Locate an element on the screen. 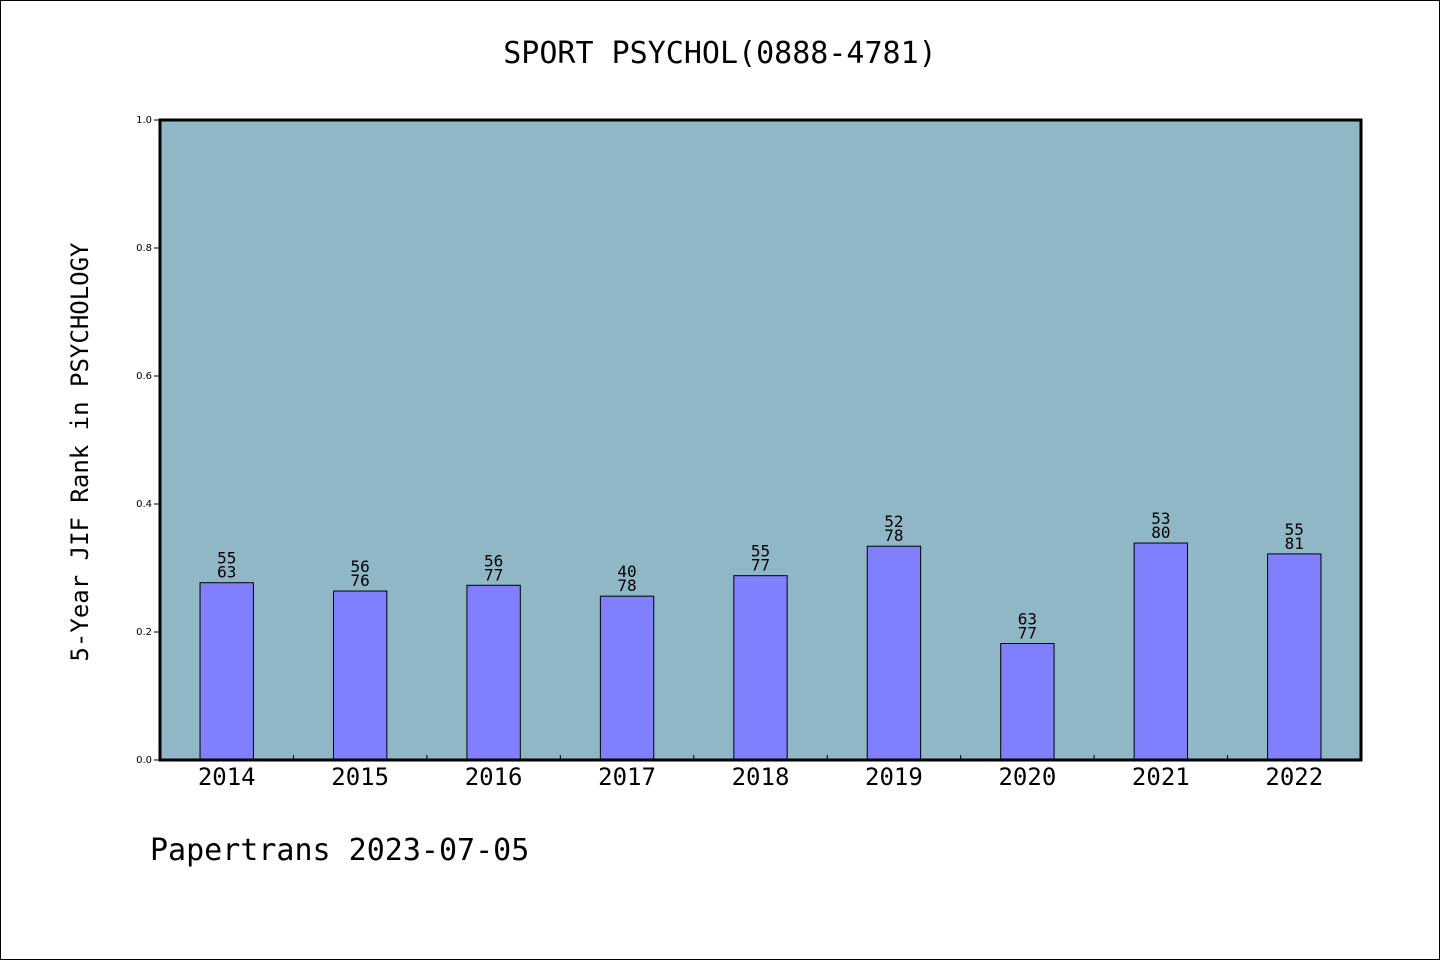 This screenshot has width=1440, height=960. x-tick-label: 2015 is located at coordinates (360, 777).